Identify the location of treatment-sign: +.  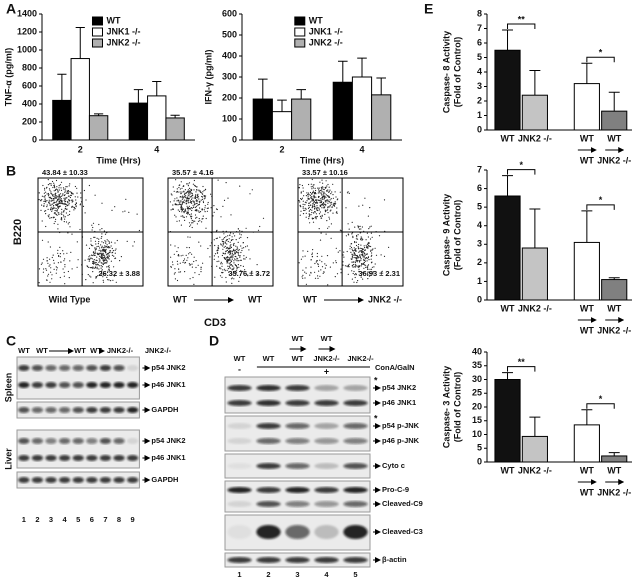
(326, 371).